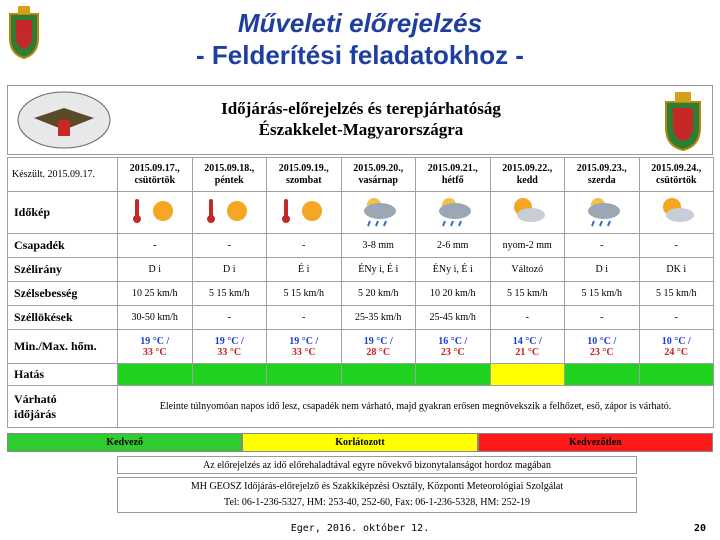 The width and height of the screenshot is (720, 540). What do you see at coordinates (304, 269) in the screenshot?
I see `cell: É i` at bounding box center [304, 269].